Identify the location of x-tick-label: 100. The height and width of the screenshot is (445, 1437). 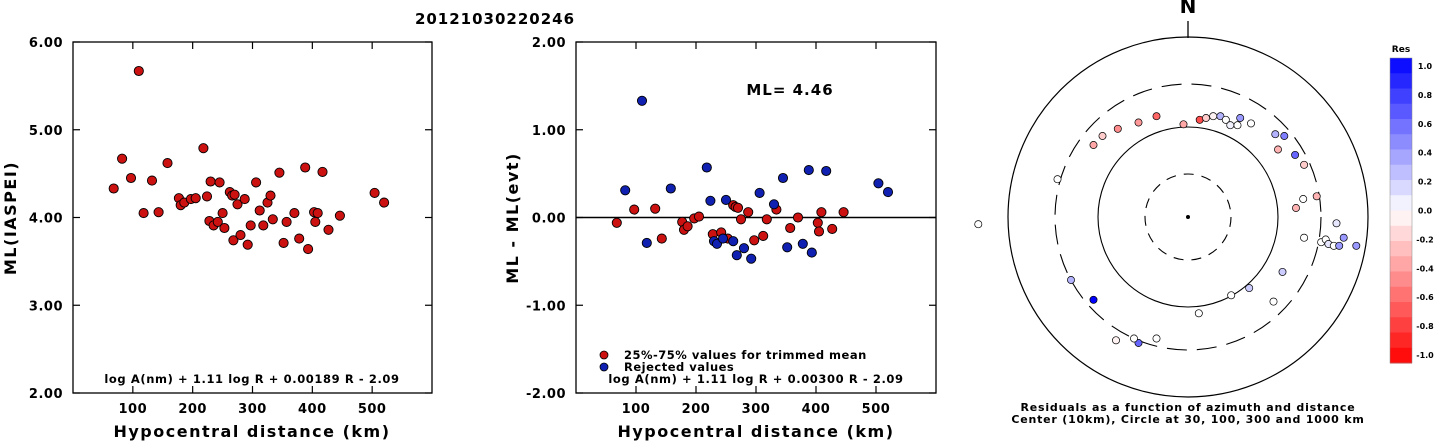
(133, 409).